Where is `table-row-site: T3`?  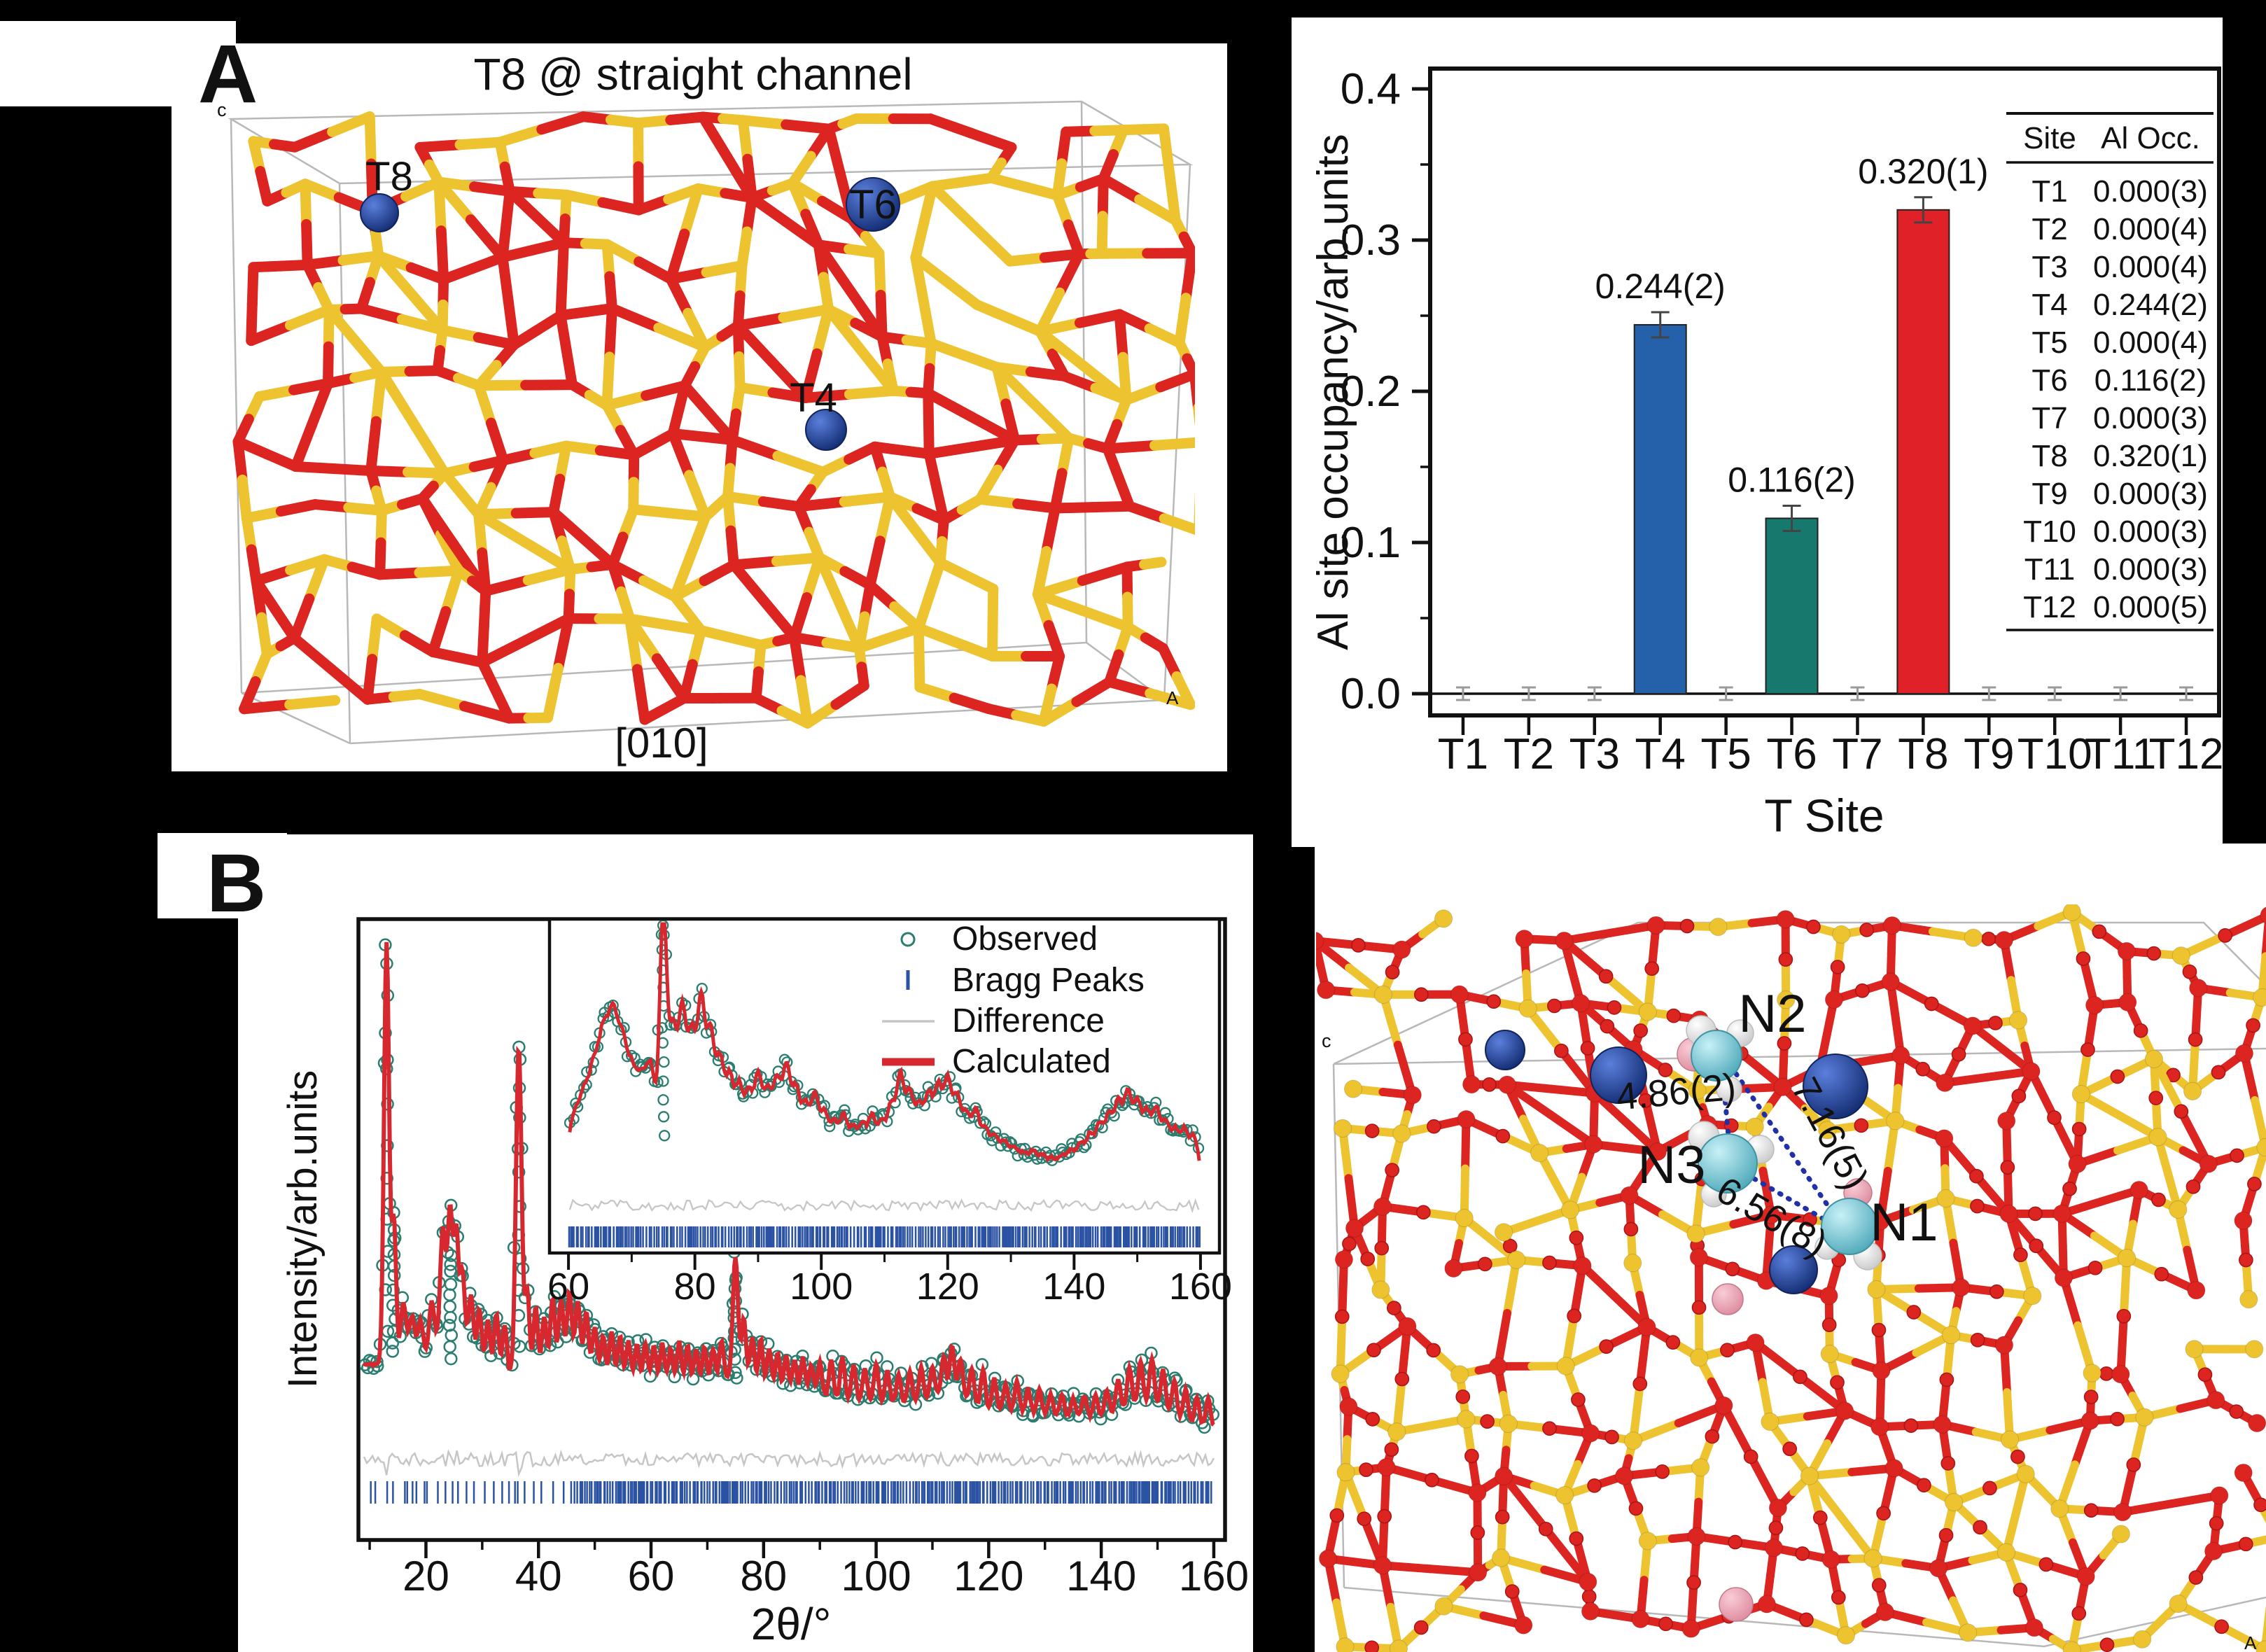 table-row-site: T3 is located at coordinates (2049, 267).